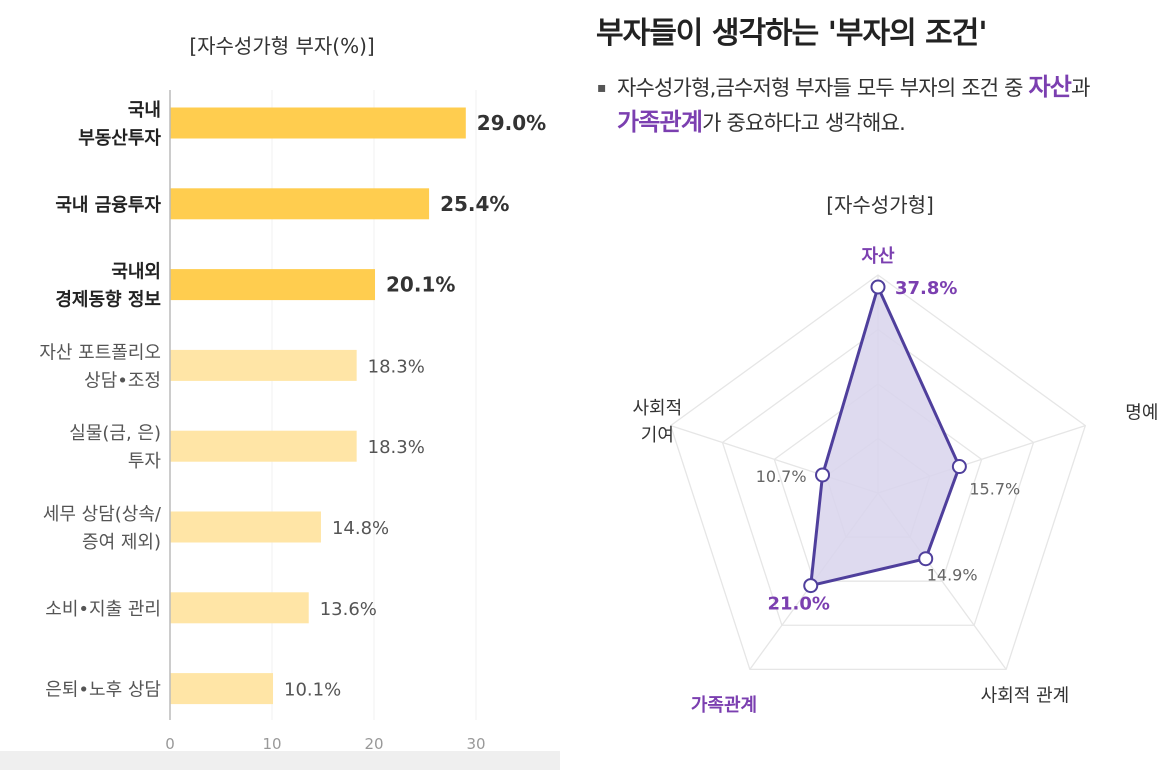 The image size is (1162, 770). I want to click on bar-category-label: 투자, so click(145, 461).